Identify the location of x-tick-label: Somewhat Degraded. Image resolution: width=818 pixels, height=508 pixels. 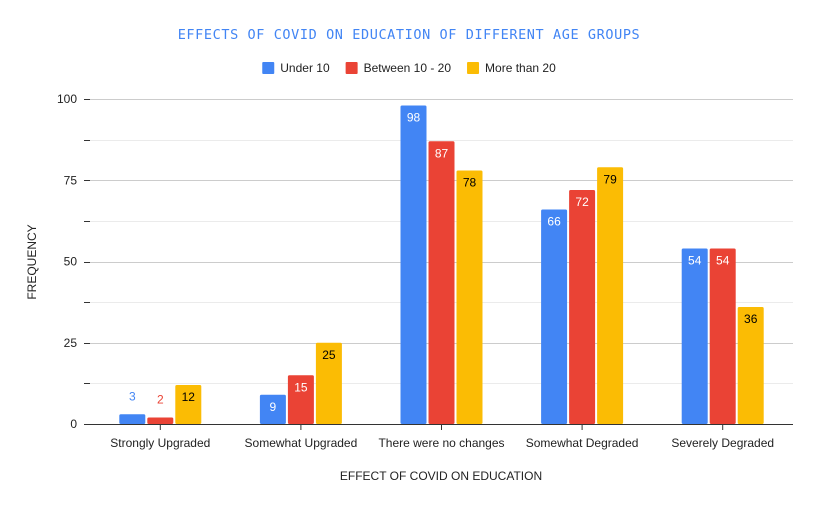
(582, 443).